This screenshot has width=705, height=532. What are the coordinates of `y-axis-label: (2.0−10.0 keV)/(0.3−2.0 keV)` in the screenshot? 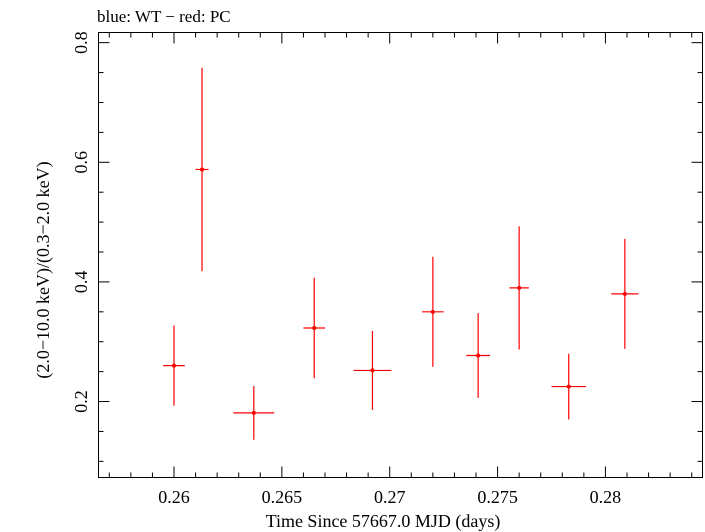 It's located at (43, 269).